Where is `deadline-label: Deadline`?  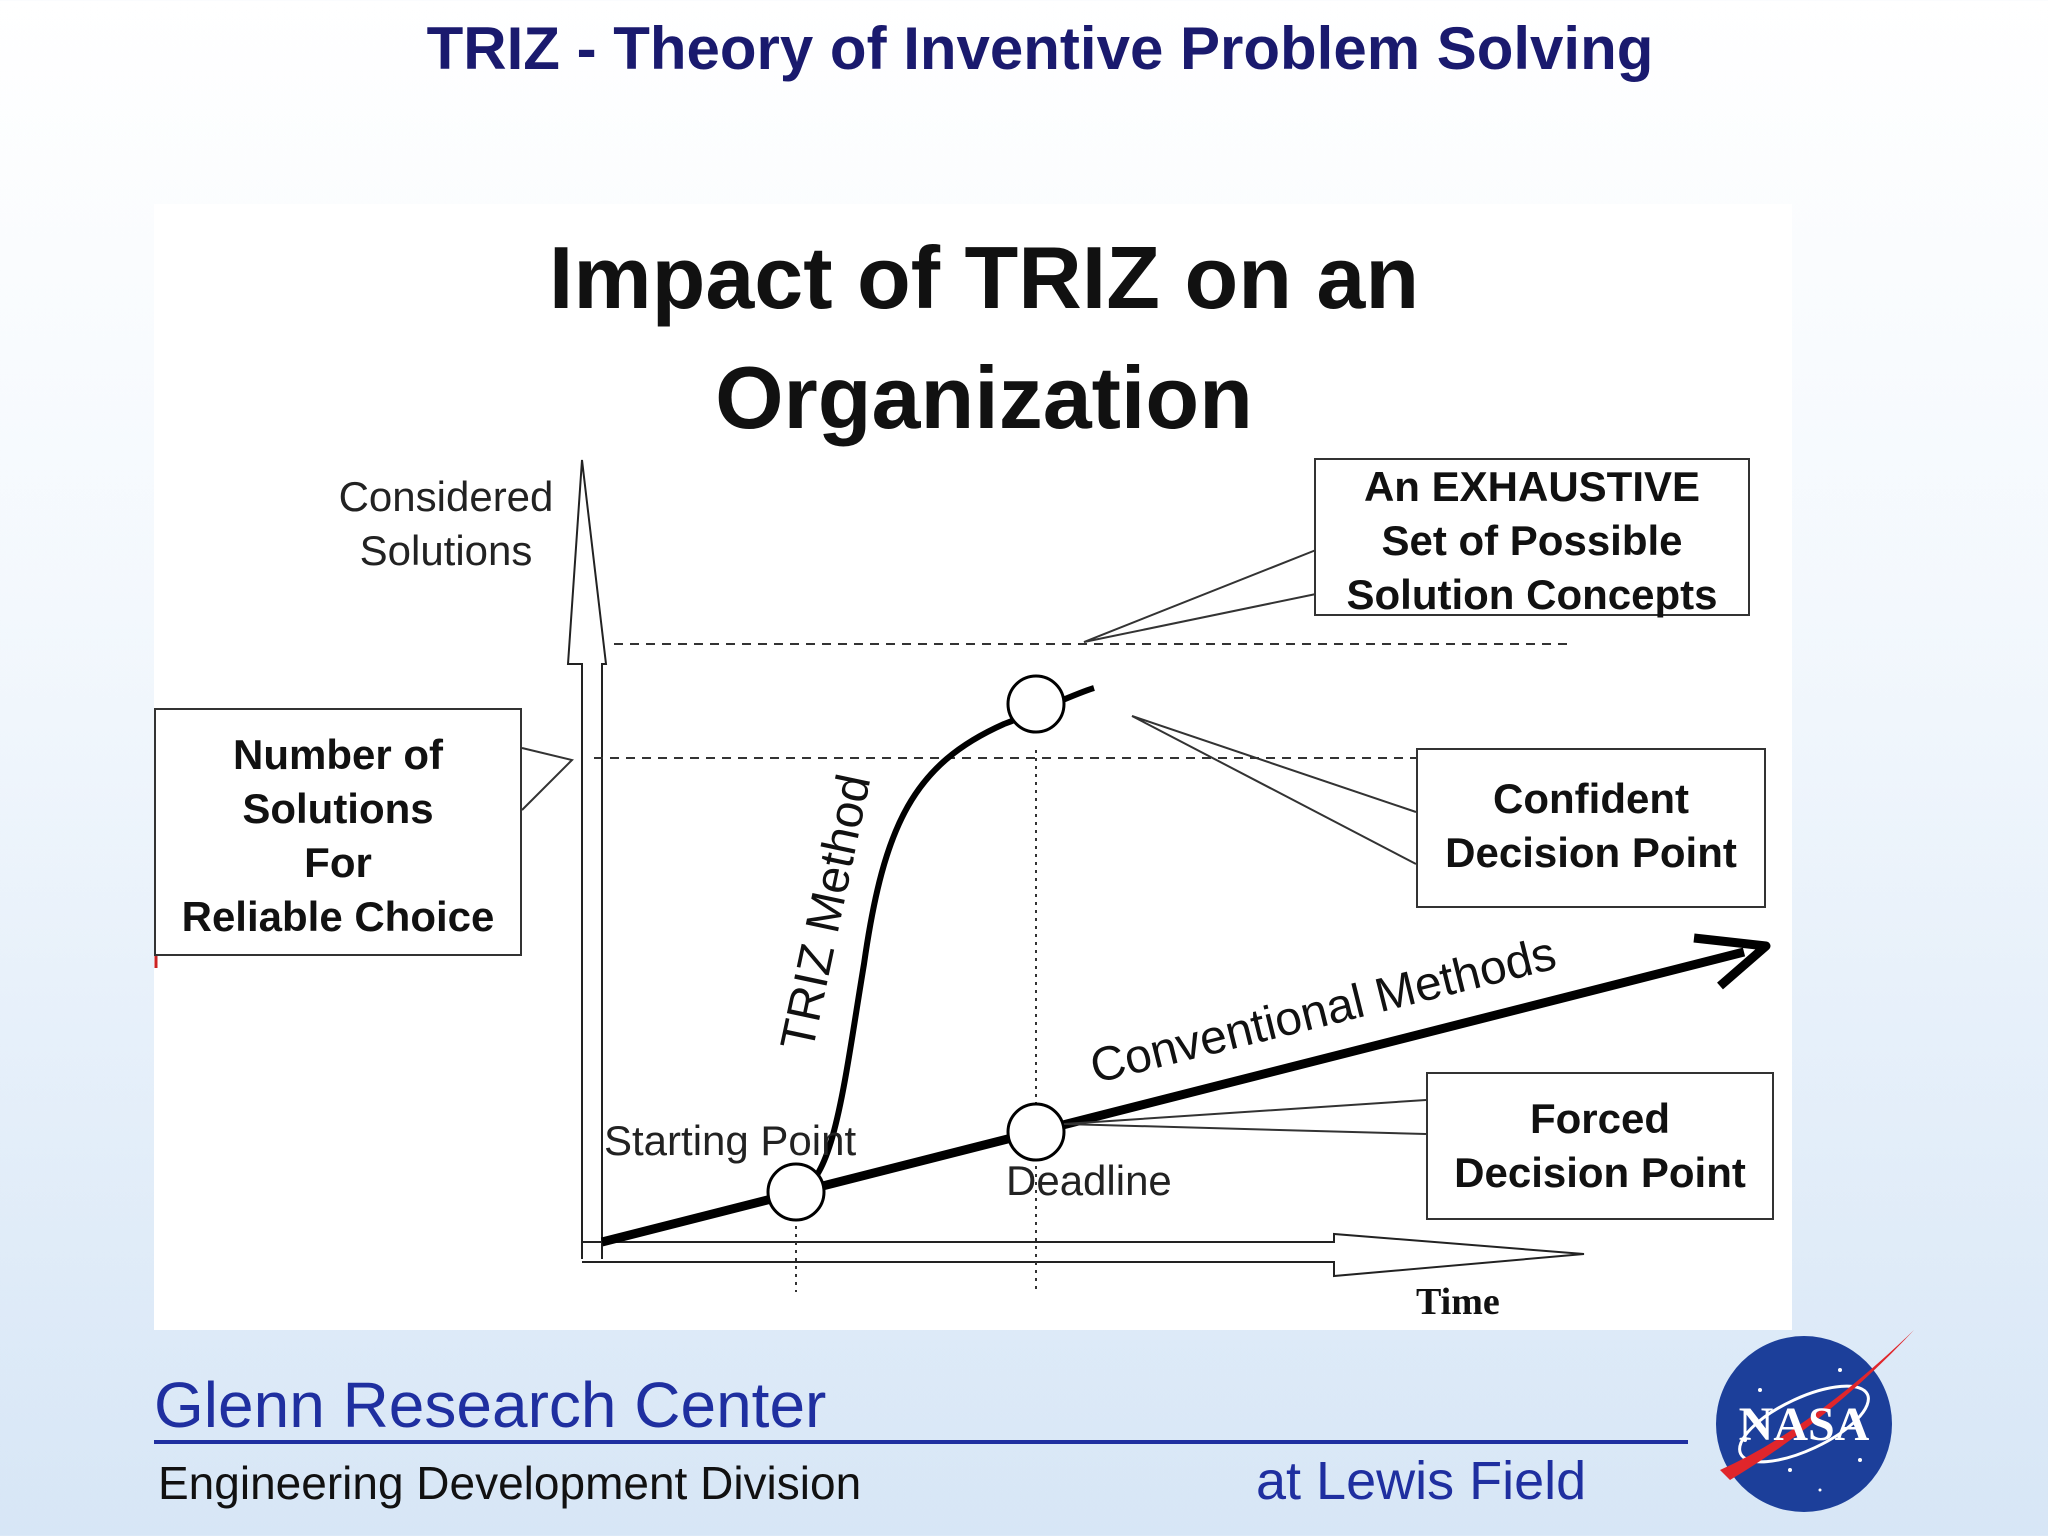
deadline-label: Deadline is located at coordinates (1089, 1180).